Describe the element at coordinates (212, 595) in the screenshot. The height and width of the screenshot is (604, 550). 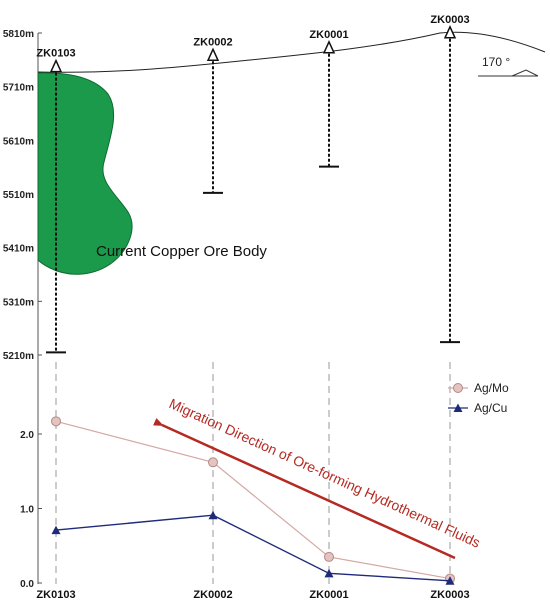
I see `chart-x-label: ZK0002` at that location.